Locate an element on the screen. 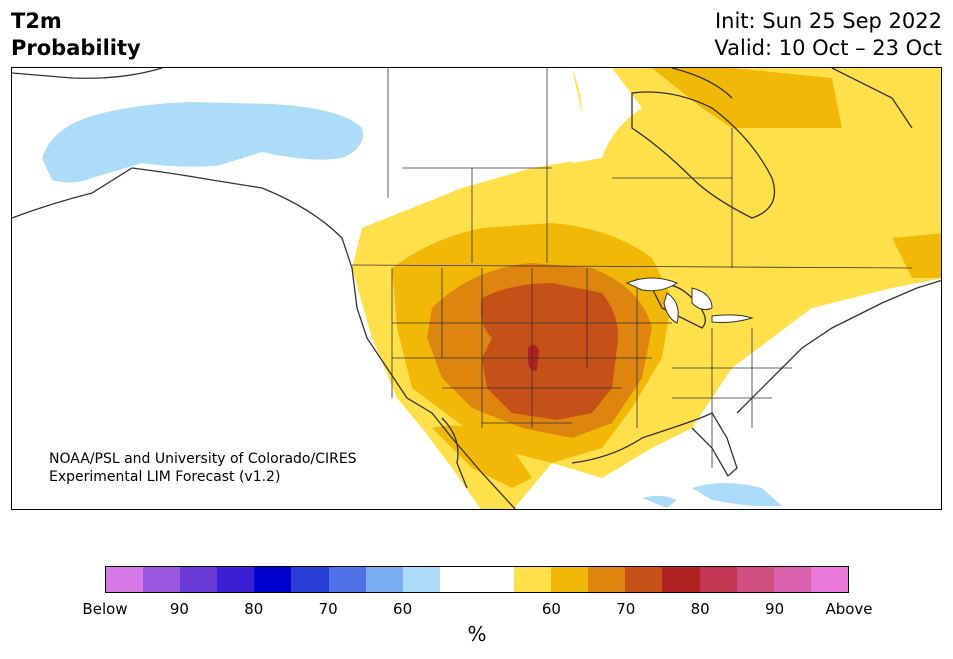 The width and height of the screenshot is (953, 659). colorbar-tick-label: Above is located at coordinates (849, 609).